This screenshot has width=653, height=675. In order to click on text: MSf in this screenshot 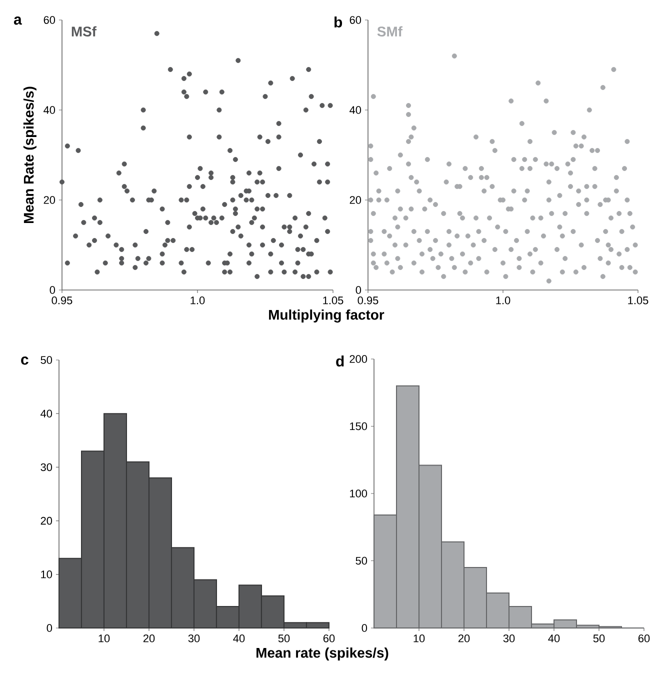, I will do `click(84, 31)`.